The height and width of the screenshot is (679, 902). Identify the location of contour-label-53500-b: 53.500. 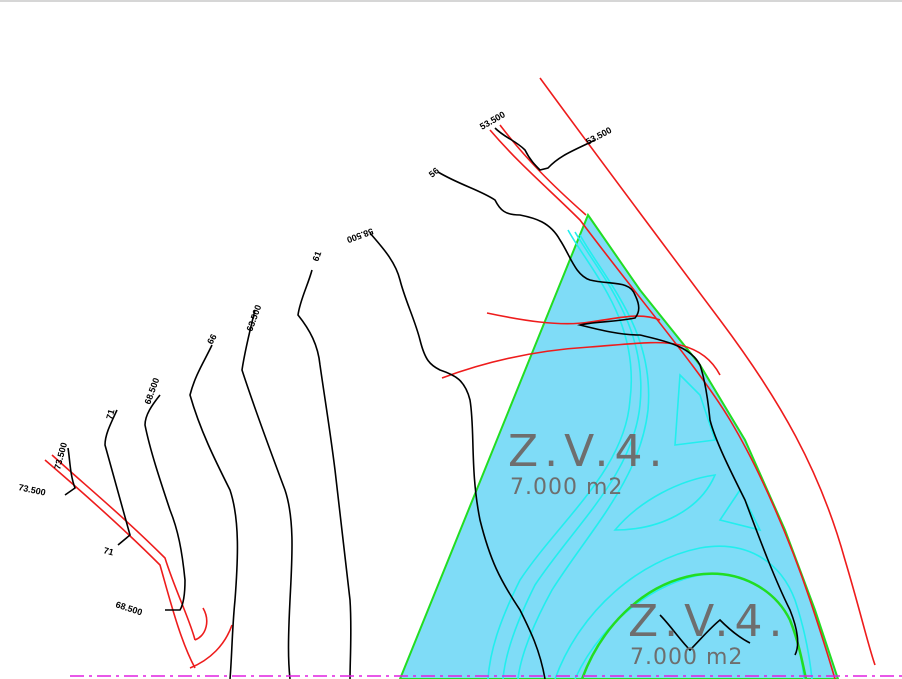
(598, 136).